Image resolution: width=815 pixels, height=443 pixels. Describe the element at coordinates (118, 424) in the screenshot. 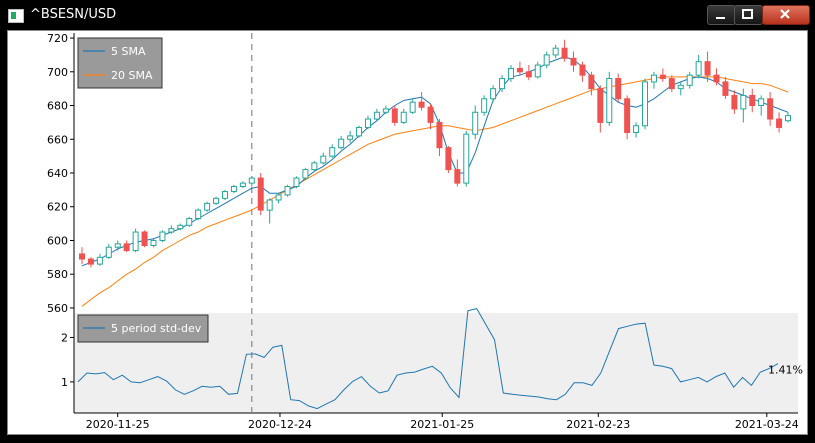

I see `x-tick-label: 2020-11-25` at that location.